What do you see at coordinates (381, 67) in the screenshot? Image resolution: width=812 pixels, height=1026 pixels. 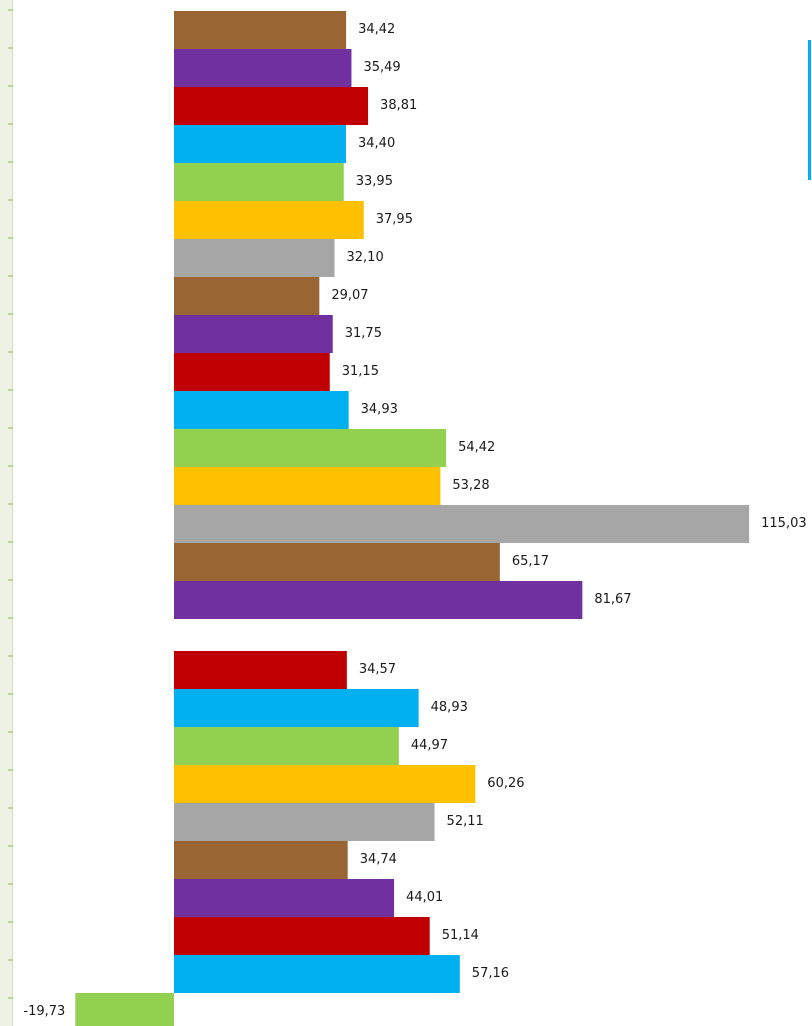 I see `data-label: 35,49` at bounding box center [381, 67].